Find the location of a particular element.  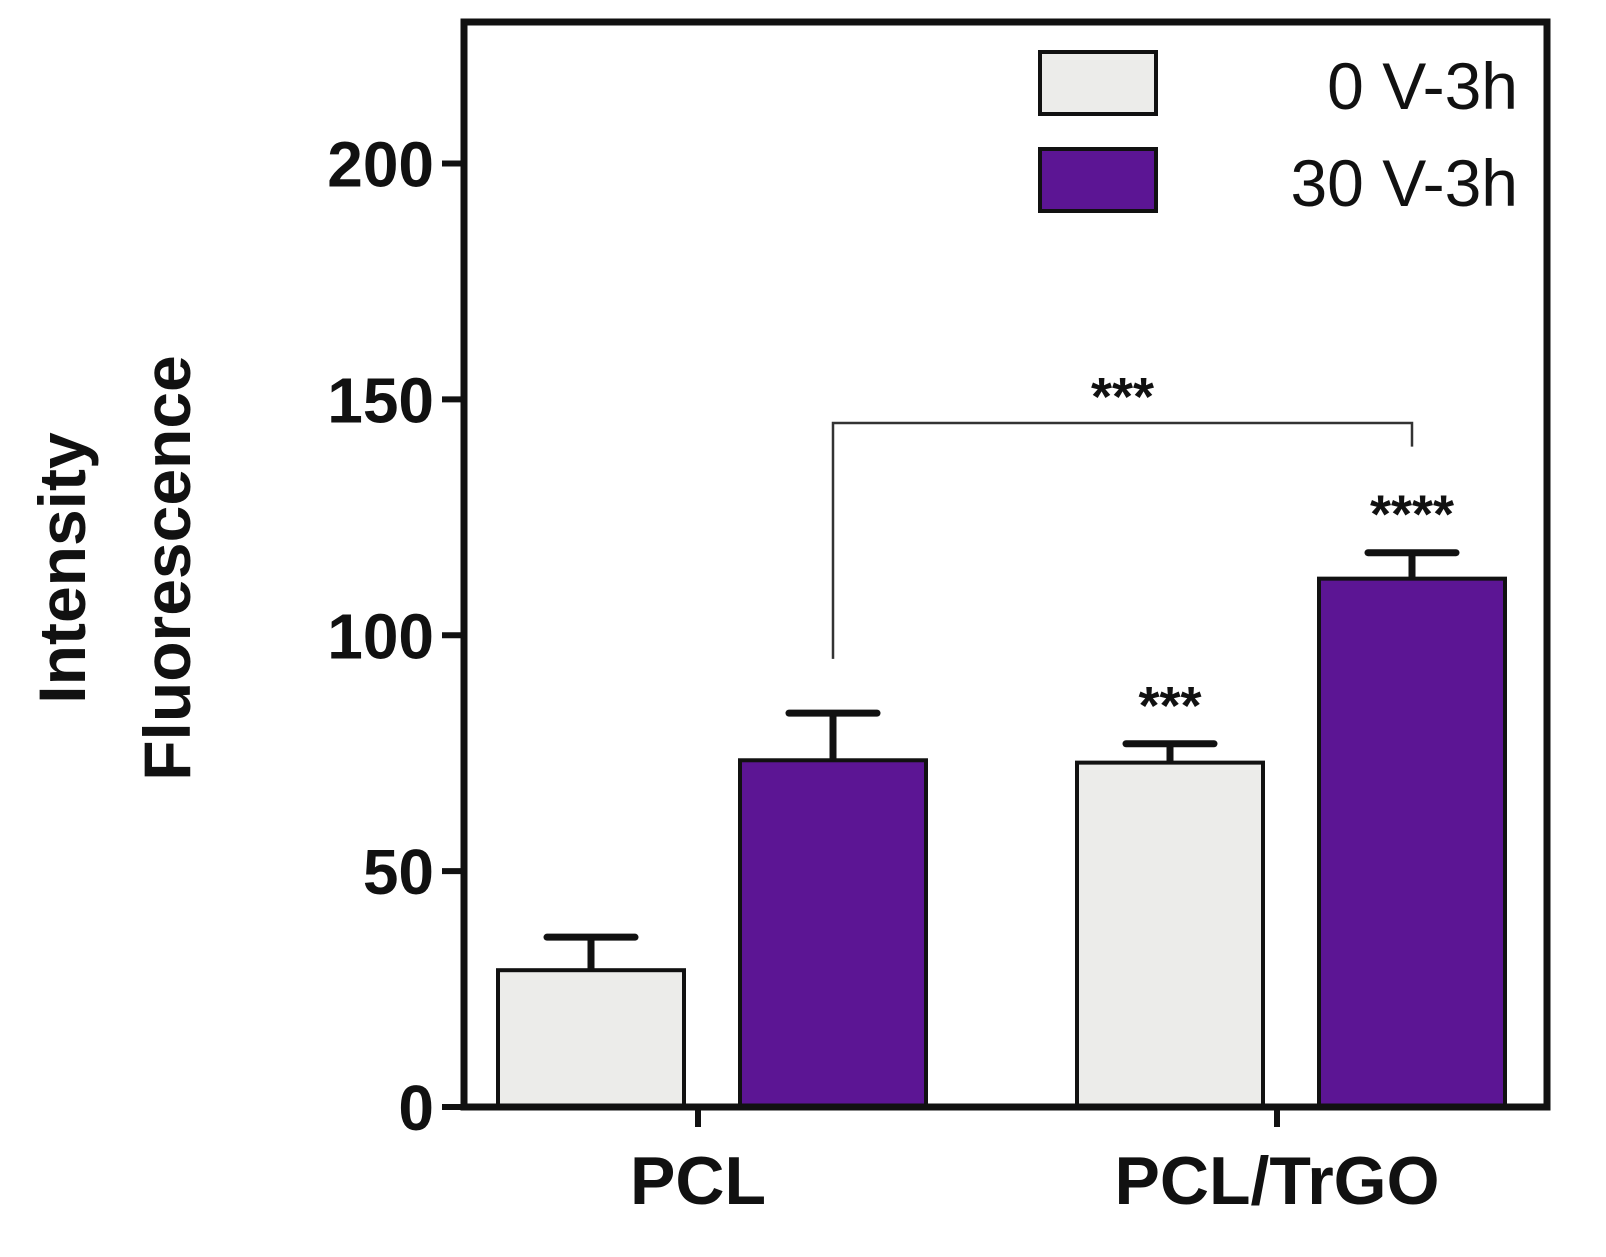

significance-annotations: ********** is located at coordinates (1142, 551).